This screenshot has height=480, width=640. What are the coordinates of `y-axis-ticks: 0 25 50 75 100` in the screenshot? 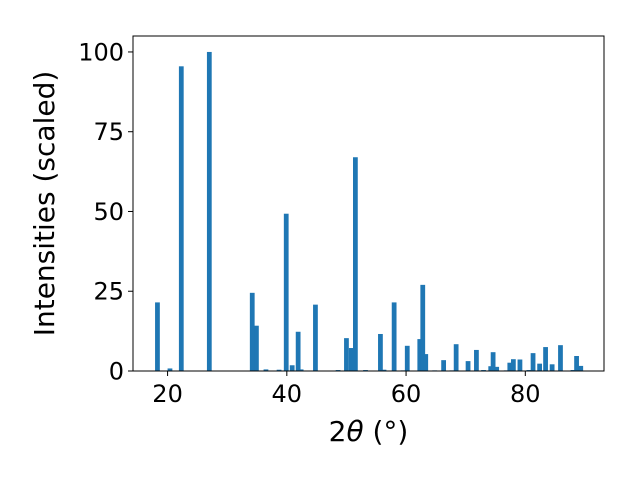 It's located at (105, 212).